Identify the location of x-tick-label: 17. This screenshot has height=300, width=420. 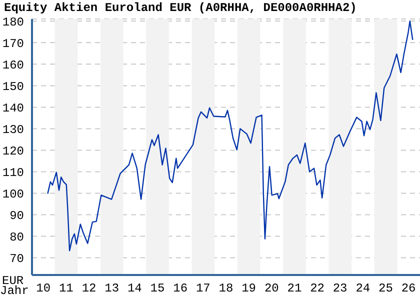
(203, 289).